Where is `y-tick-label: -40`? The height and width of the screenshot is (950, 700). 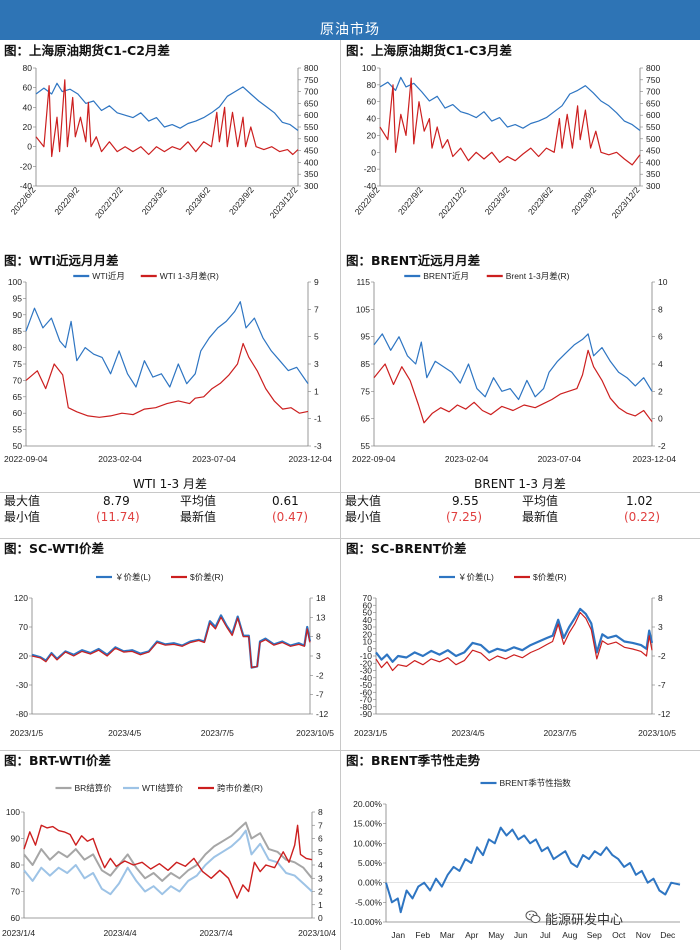 y-tick-label: -40 is located at coordinates (370, 186).